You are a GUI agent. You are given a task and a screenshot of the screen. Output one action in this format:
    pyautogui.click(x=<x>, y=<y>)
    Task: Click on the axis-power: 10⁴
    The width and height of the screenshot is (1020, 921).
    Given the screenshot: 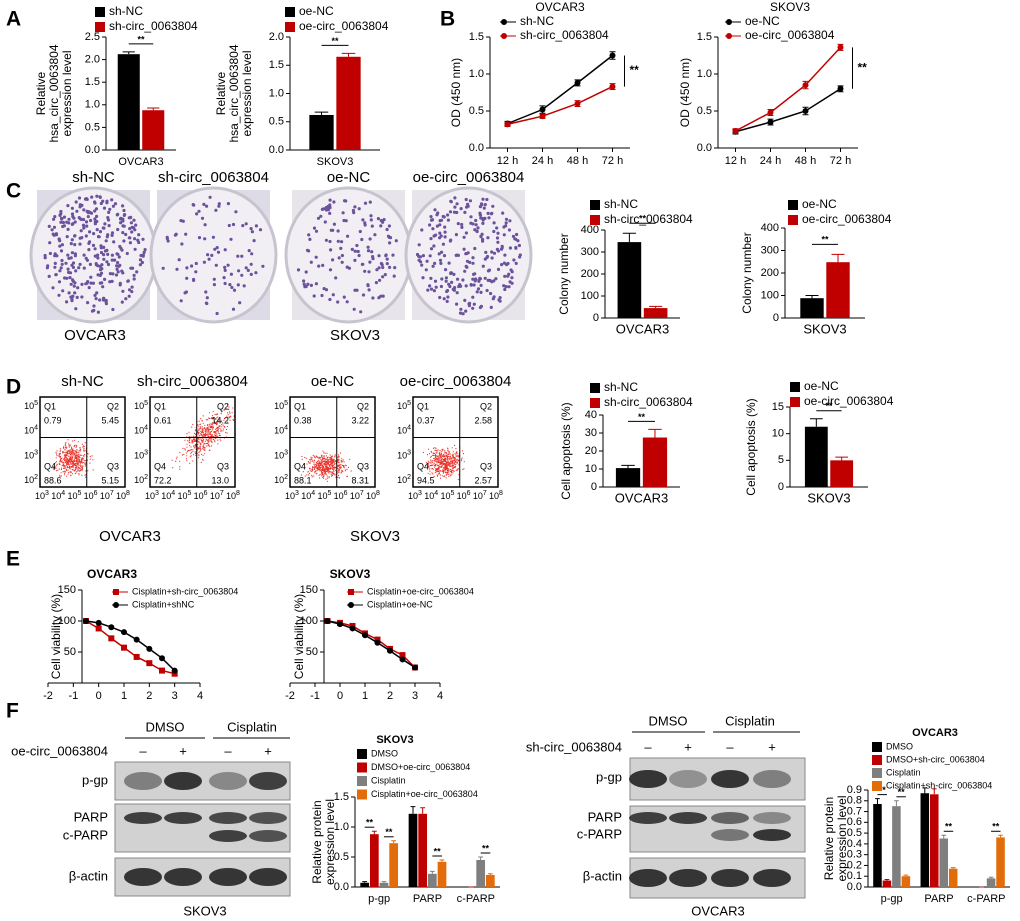 What is the action you would take?
    pyautogui.click(x=168, y=496)
    